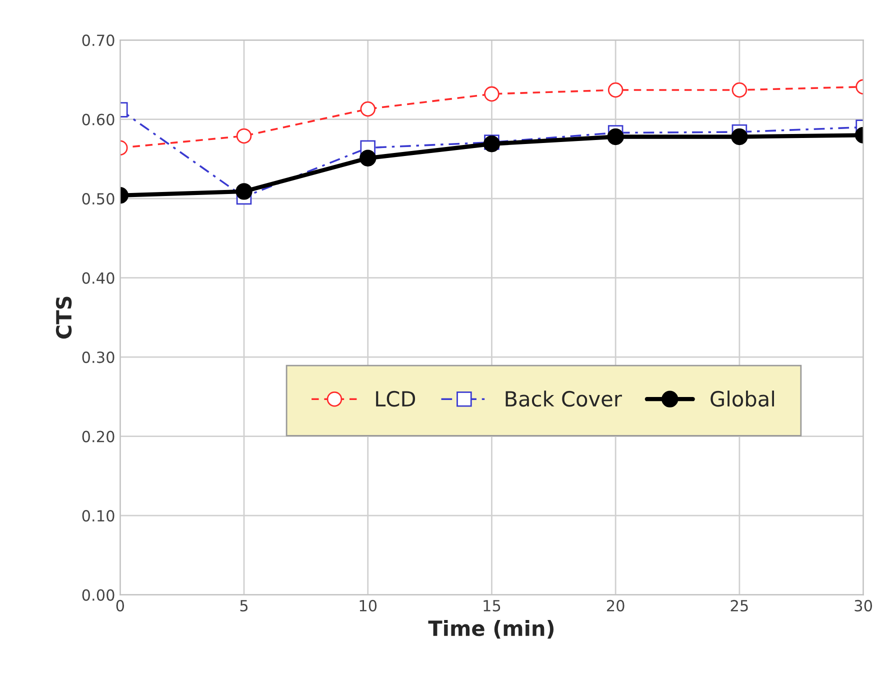 The height and width of the screenshot is (679, 890). Describe the element at coordinates (615, 606) in the screenshot. I see `x-tick-label: 20` at that location.